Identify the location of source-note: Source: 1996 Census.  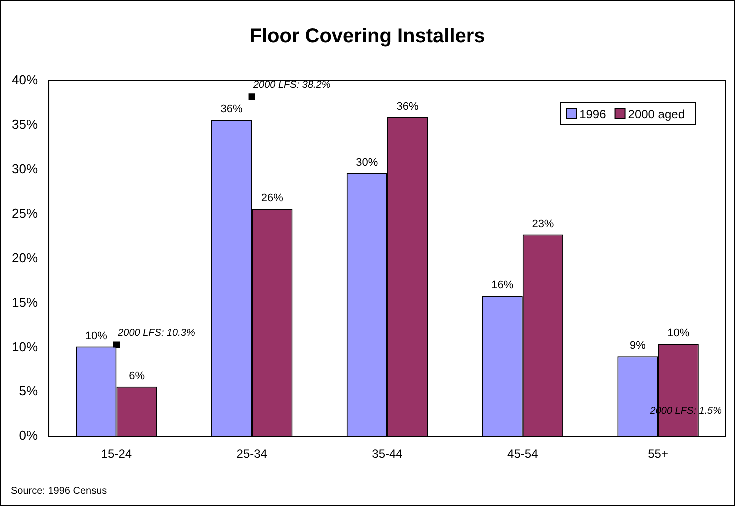
(59, 491).